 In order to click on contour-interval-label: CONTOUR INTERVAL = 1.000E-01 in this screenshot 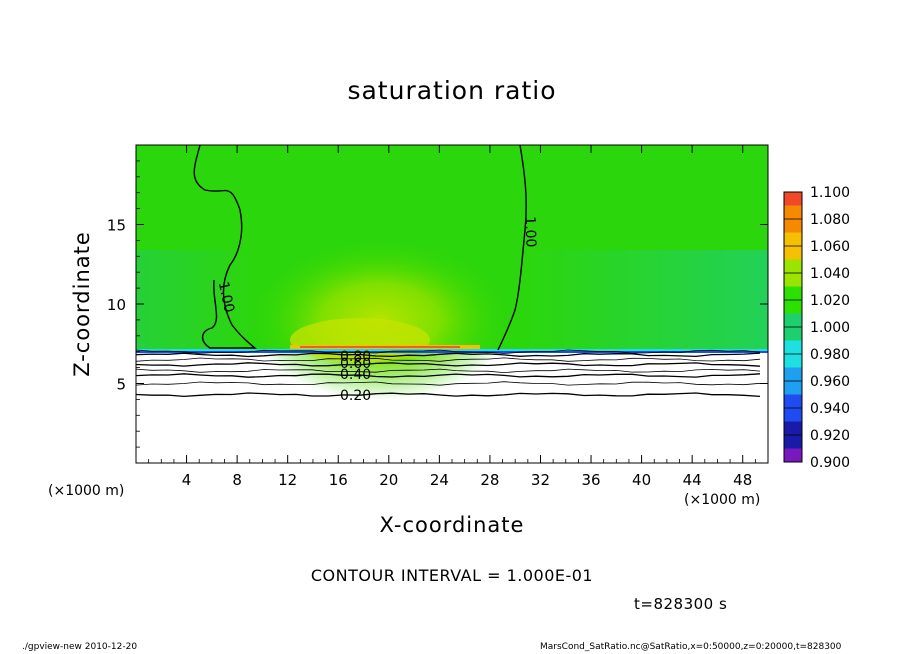, I will do `click(452, 575)`.